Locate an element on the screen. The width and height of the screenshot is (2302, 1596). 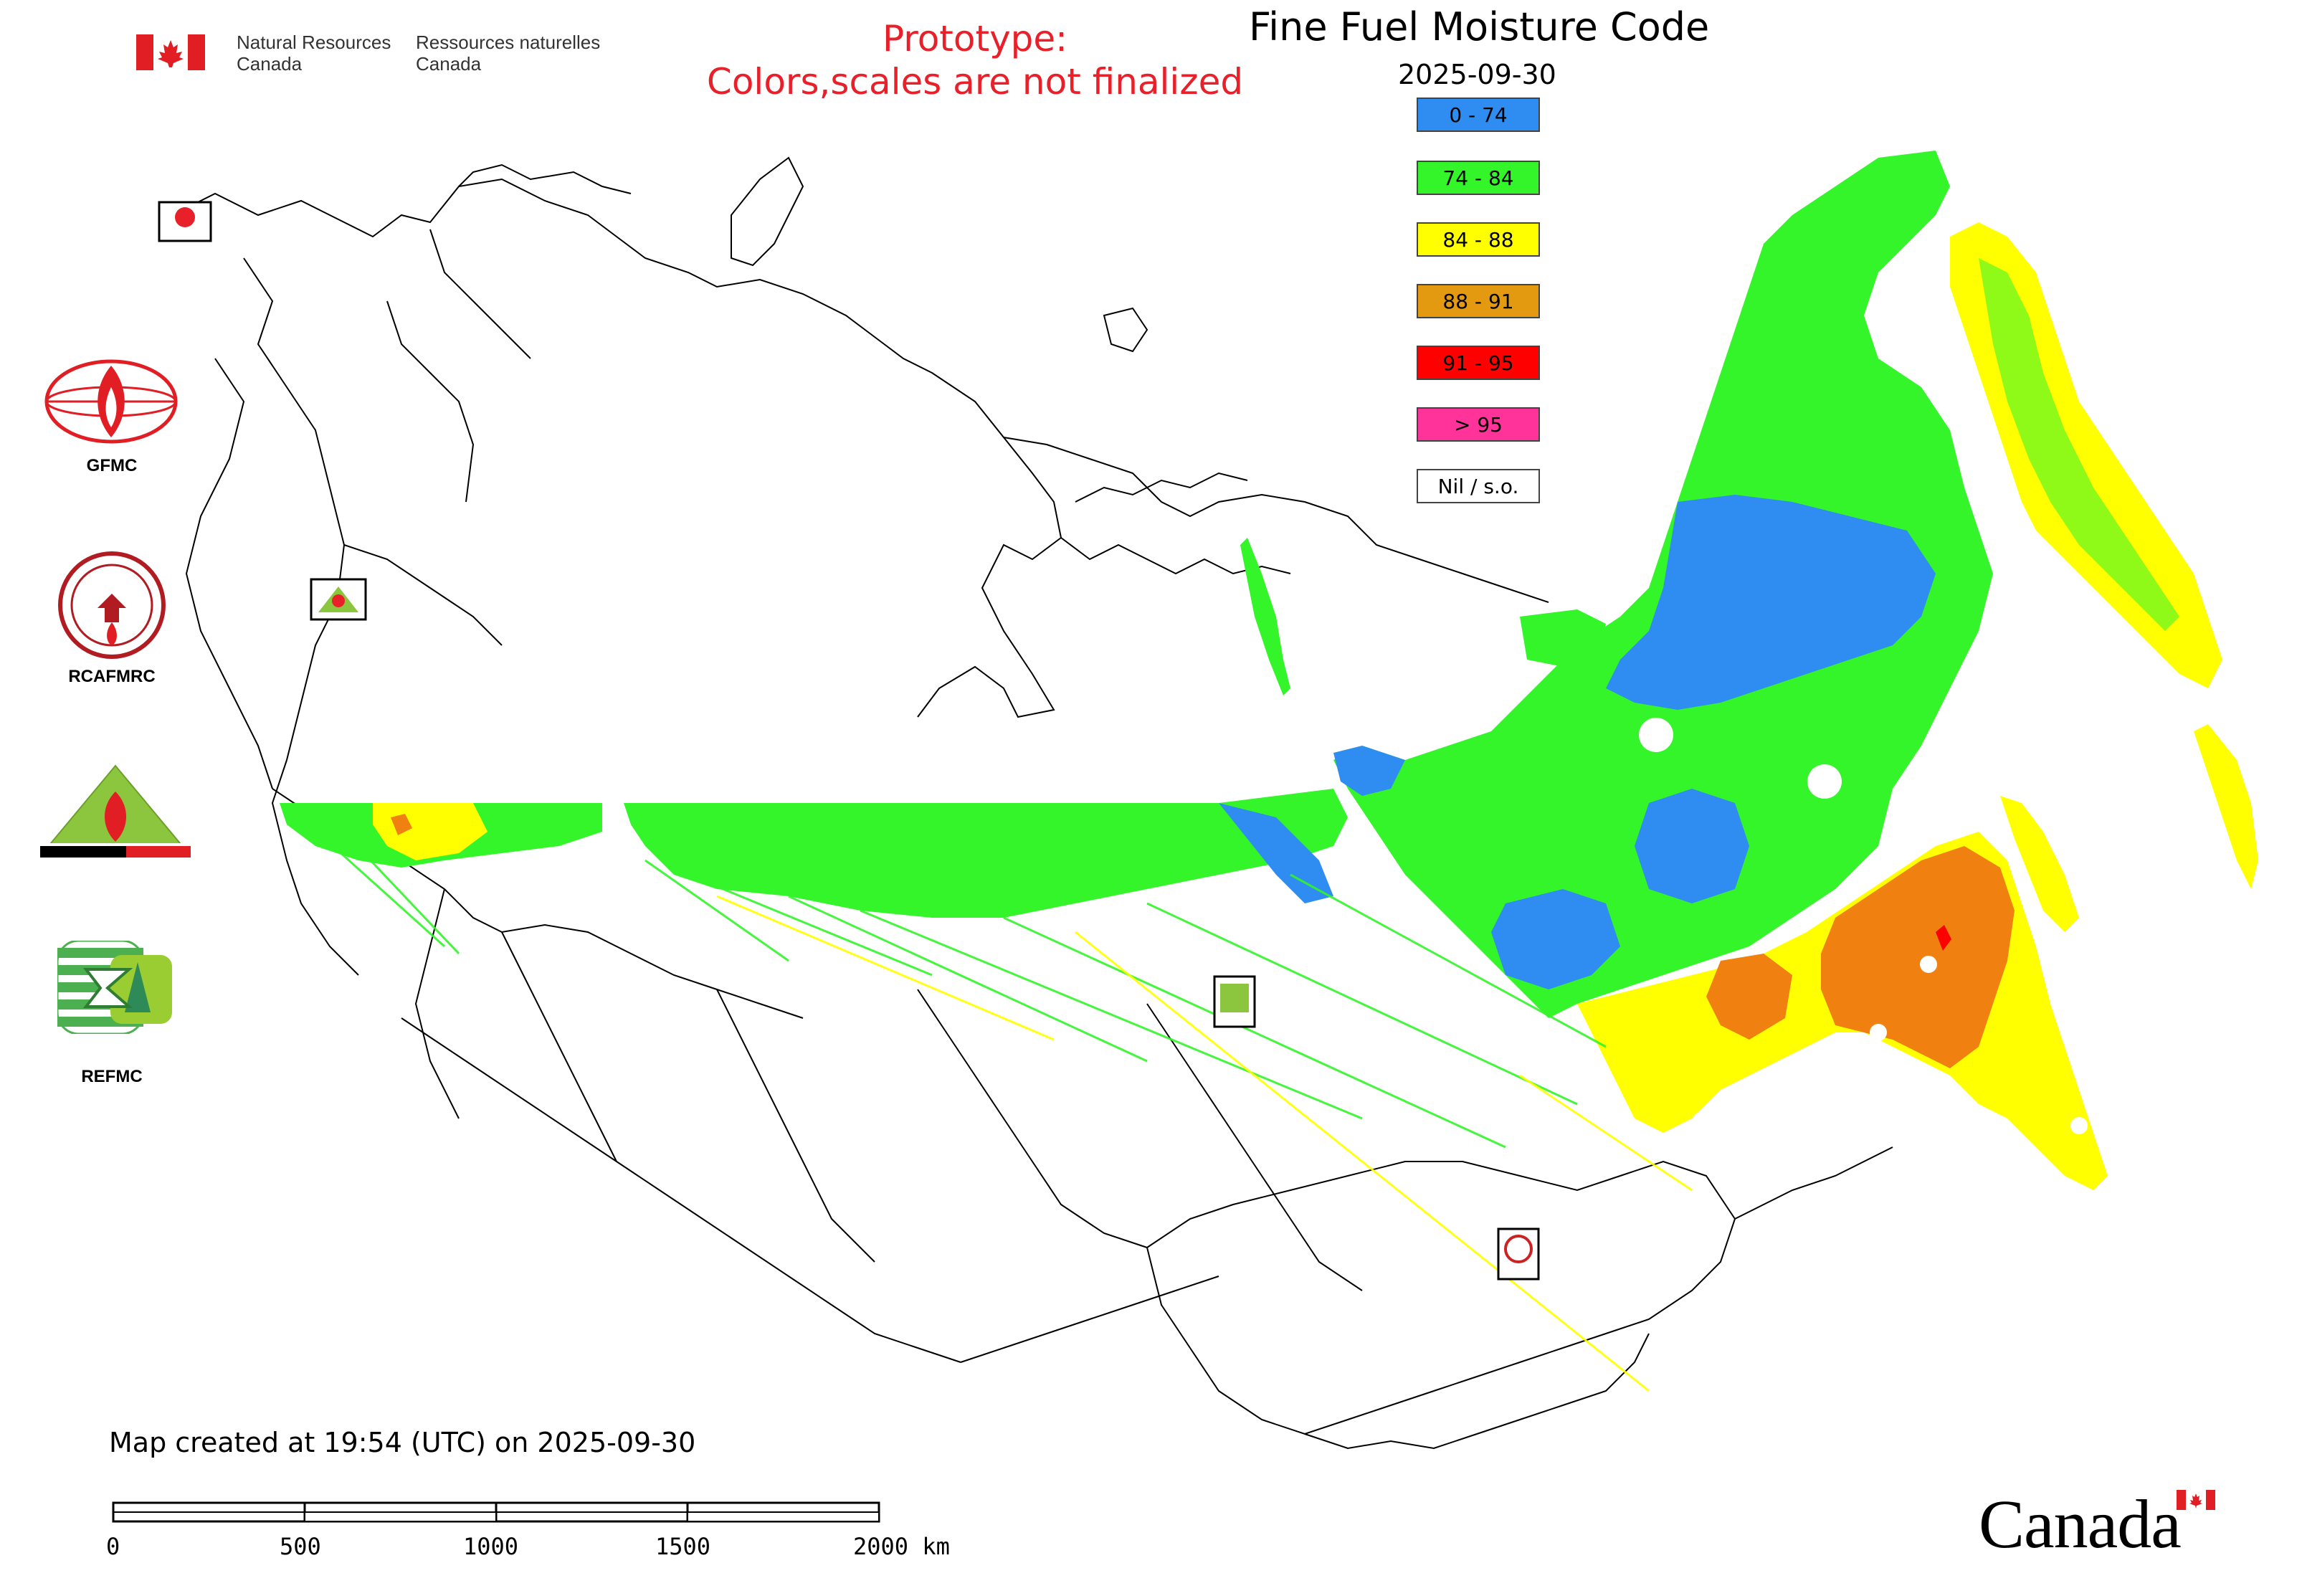
legend-item: 88 - 91 is located at coordinates (1478, 301).